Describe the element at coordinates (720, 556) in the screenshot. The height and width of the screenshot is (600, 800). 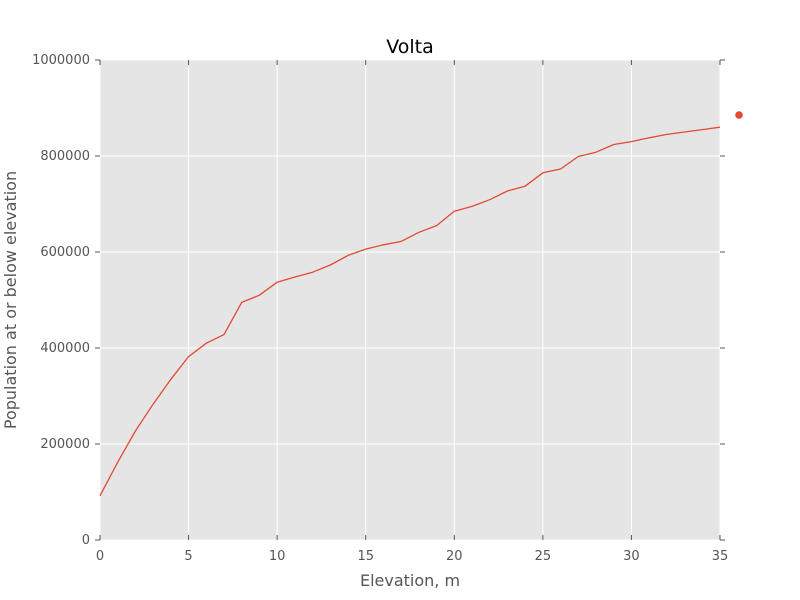
I see `x-tick-label: 35` at that location.